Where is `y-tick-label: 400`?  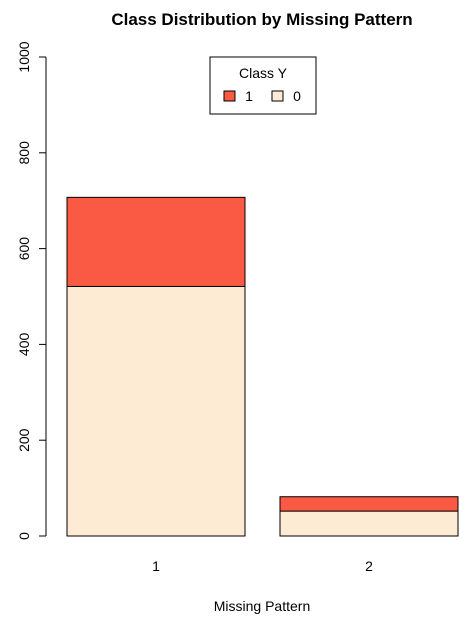 y-tick-label: 400 is located at coordinates (24, 345).